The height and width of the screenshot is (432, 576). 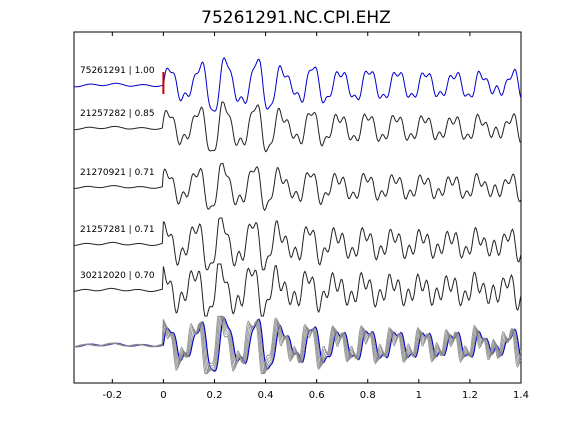 What do you see at coordinates (117, 71) in the screenshot?
I see `trace-label-0: 75261291 | 1.00` at bounding box center [117, 71].